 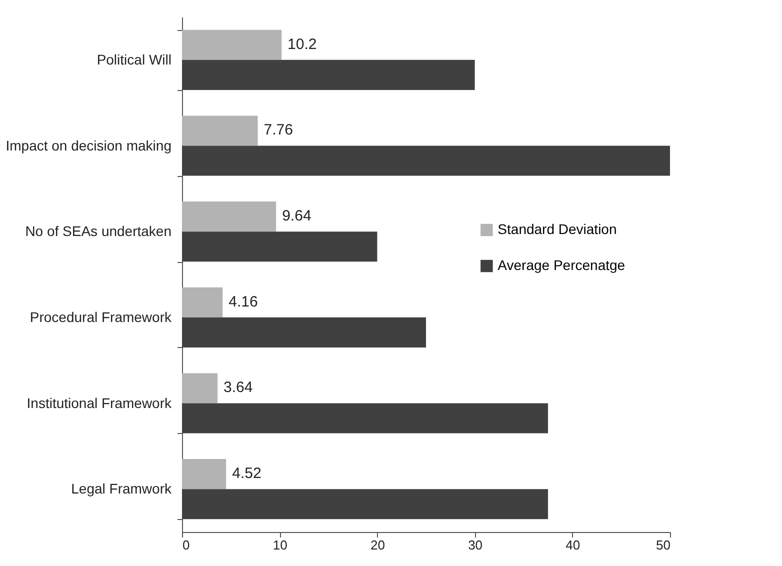 What do you see at coordinates (238, 387) in the screenshot?
I see `data-label: 3.64` at bounding box center [238, 387].